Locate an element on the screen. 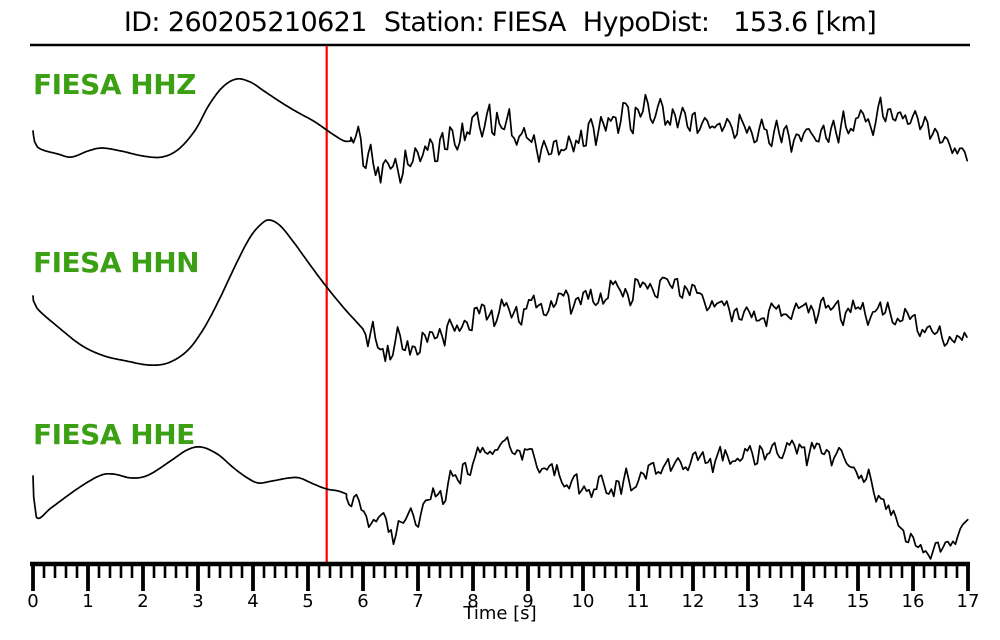 This screenshot has width=1000, height=640. event-id-label: ID: 260205210621 is located at coordinates (245, 22).